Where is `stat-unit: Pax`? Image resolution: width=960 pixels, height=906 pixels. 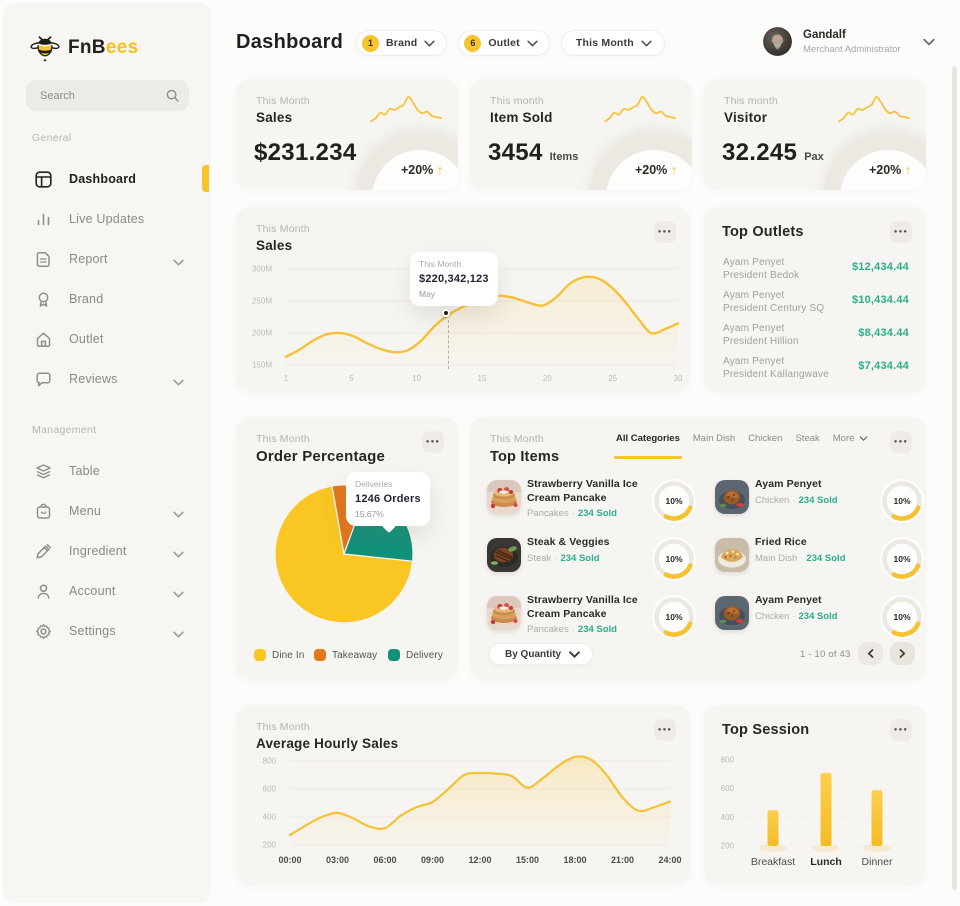 stat-unit: Pax is located at coordinates (814, 157).